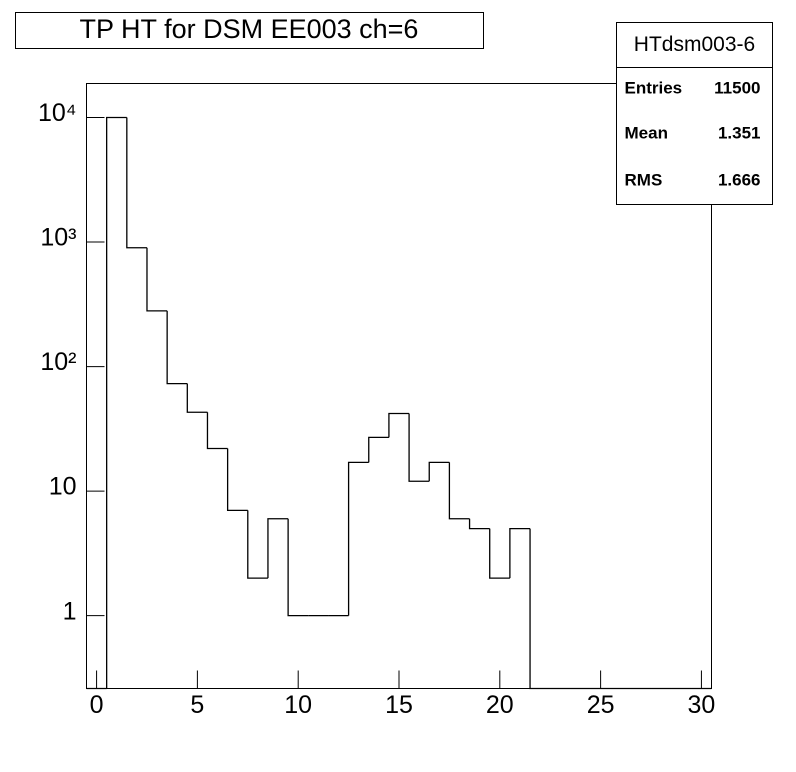 This screenshot has width=796, height=772. Describe the element at coordinates (58, 238) in the screenshot. I see `y-tick-label: 10³` at that location.